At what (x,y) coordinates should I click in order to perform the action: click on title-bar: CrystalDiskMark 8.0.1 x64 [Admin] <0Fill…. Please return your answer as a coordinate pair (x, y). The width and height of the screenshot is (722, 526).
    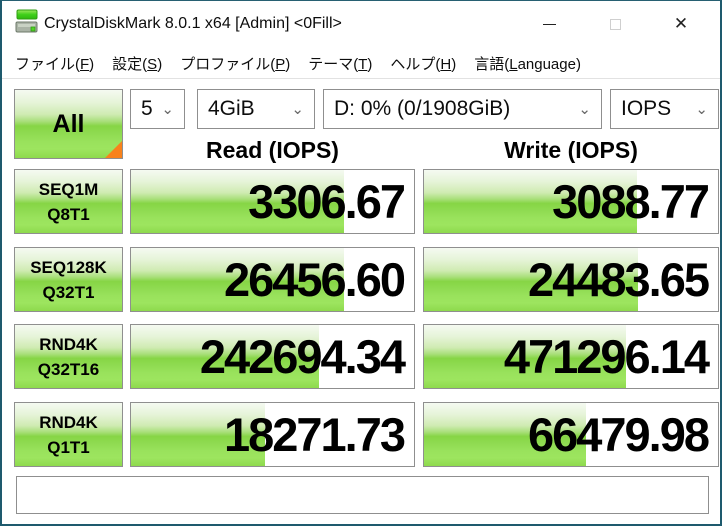
    Looking at the image, I should click on (361, 24).